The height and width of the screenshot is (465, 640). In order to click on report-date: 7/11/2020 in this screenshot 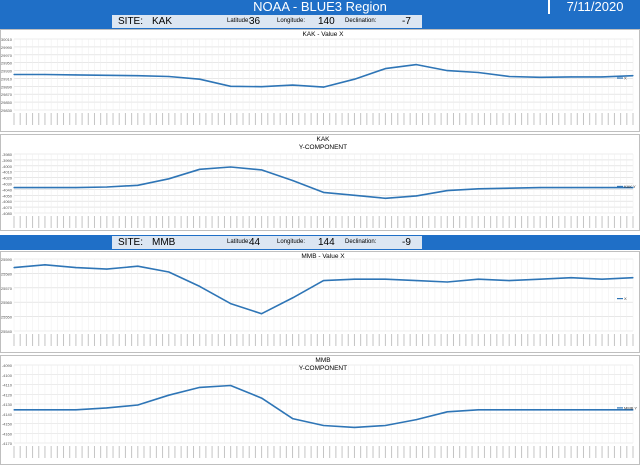, I will do `click(594, 7)`.